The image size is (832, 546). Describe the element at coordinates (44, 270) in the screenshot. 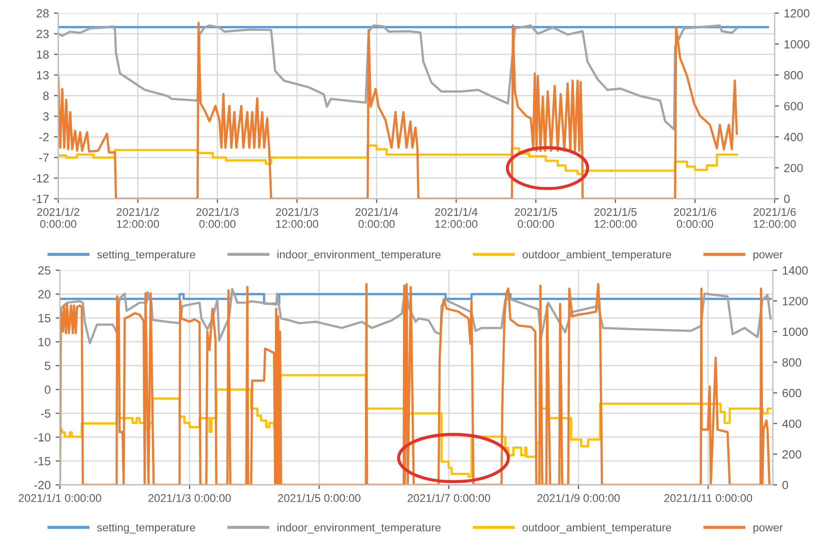

I see `y-tick-label: 25` at that location.